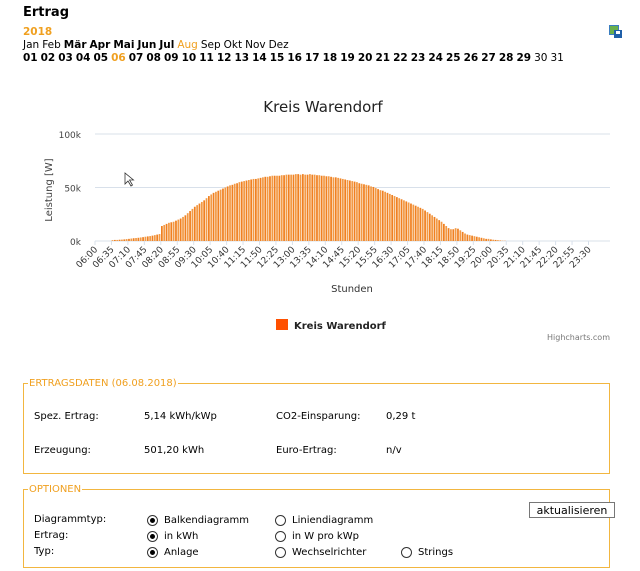 The image size is (640, 571). Describe the element at coordinates (224, 58) in the screenshot. I see `day-12: 12` at that location.